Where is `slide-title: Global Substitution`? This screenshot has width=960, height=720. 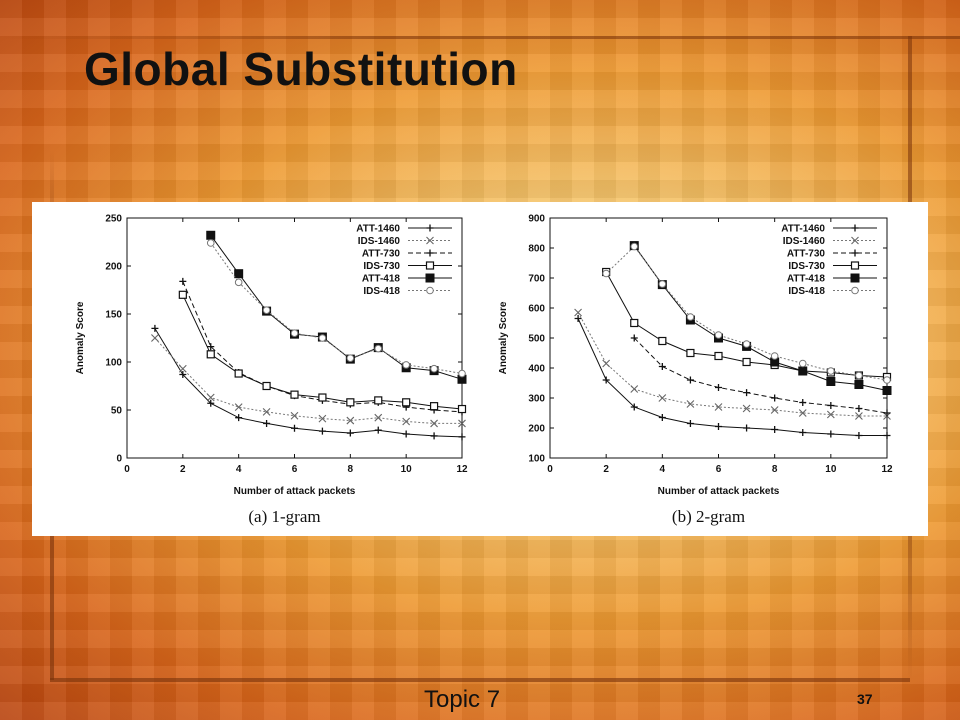
slide-title: Global Substitution is located at coordinates (301, 69).